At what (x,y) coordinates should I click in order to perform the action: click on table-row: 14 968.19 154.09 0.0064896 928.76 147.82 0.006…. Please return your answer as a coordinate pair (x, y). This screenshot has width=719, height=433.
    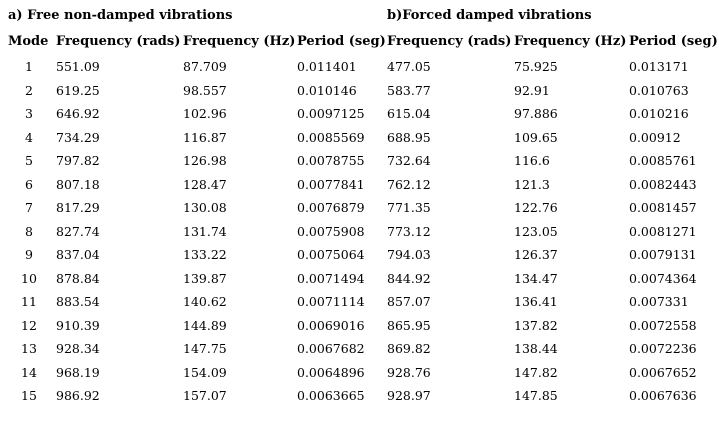
    Looking at the image, I should click on (359, 373).